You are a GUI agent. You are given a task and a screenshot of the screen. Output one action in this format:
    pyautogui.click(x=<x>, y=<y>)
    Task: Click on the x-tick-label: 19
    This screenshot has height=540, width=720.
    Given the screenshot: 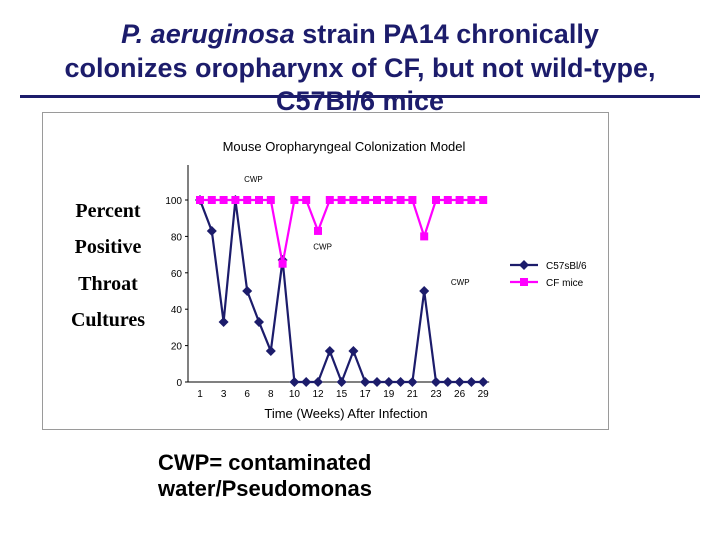 What is the action you would take?
    pyautogui.click(x=389, y=394)
    